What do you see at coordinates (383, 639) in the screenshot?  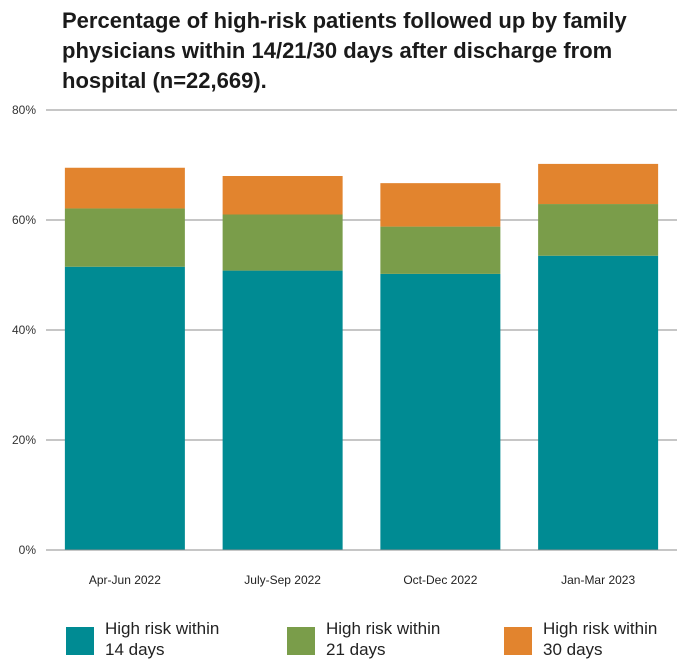 I see `legend-label-21-days: High risk within 21 days` at bounding box center [383, 639].